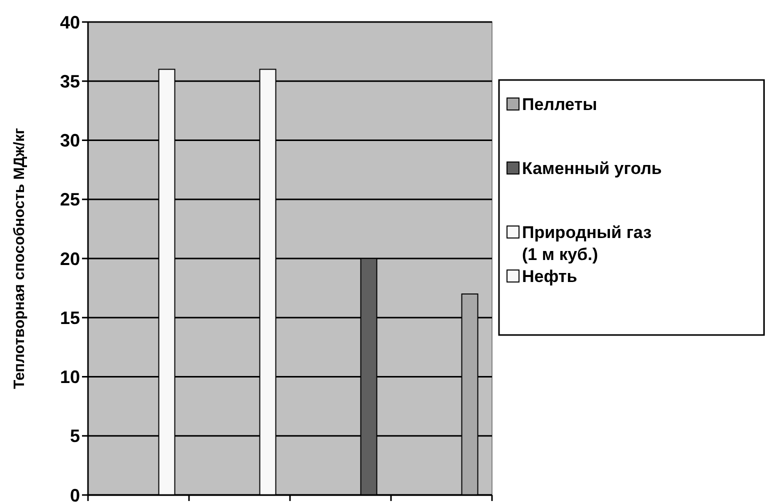  What do you see at coordinates (75, 436) in the screenshot?
I see `y-tick-label: 5` at bounding box center [75, 436].